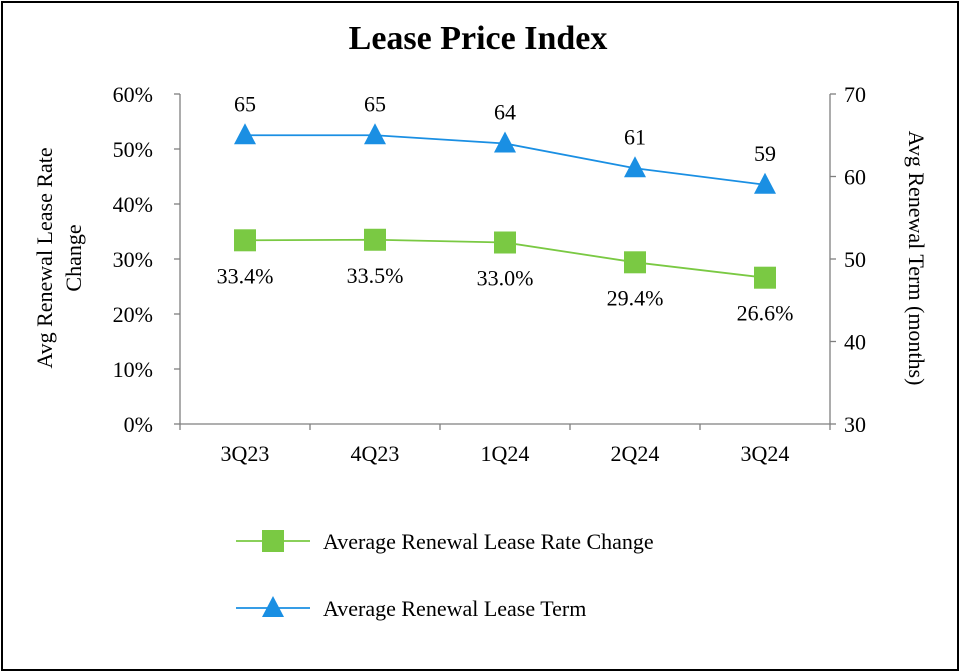 This screenshot has height=672, width=960. I want to click on left-tick-label: 0%, so click(138, 424).